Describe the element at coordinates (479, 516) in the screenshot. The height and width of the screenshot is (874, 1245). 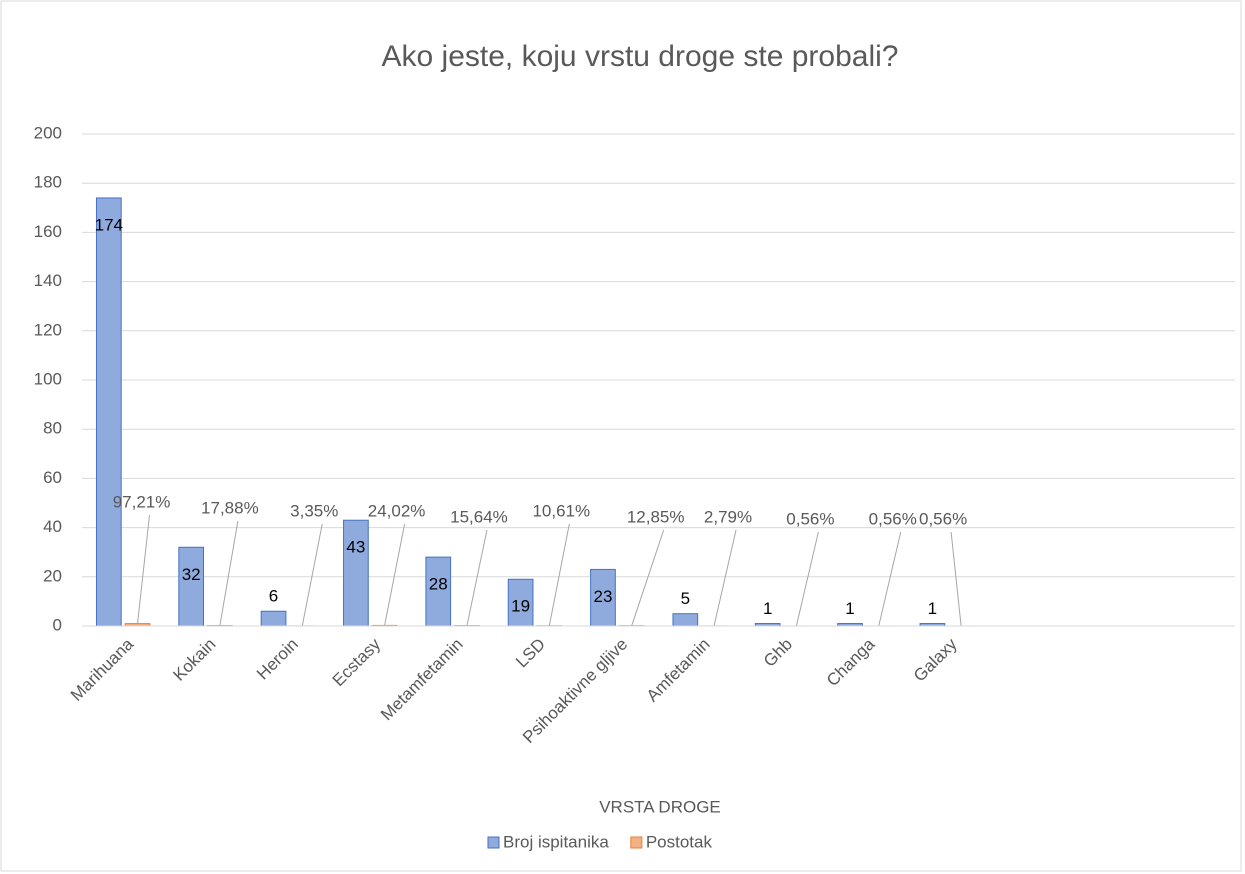
I see `data-label: 15,64%` at that location.